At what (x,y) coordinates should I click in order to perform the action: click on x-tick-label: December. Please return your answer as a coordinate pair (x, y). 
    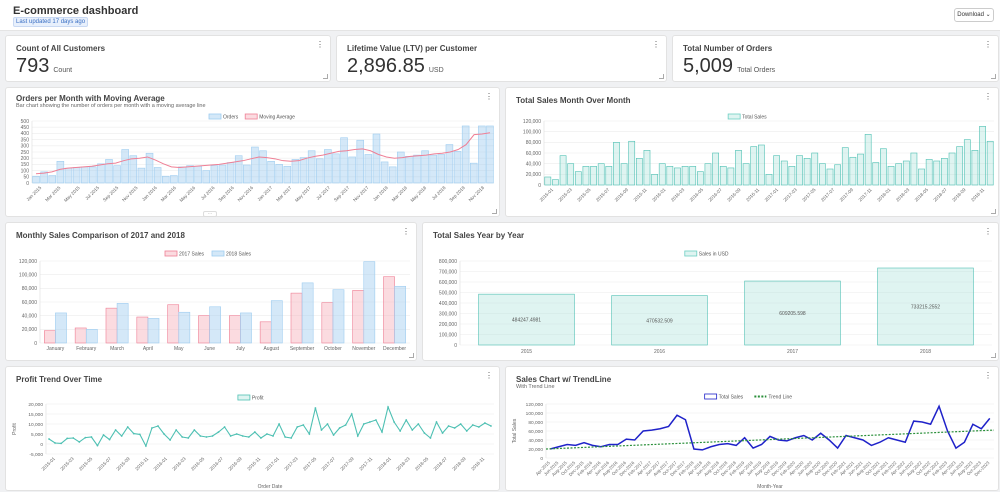
    Looking at the image, I should click on (394, 349).